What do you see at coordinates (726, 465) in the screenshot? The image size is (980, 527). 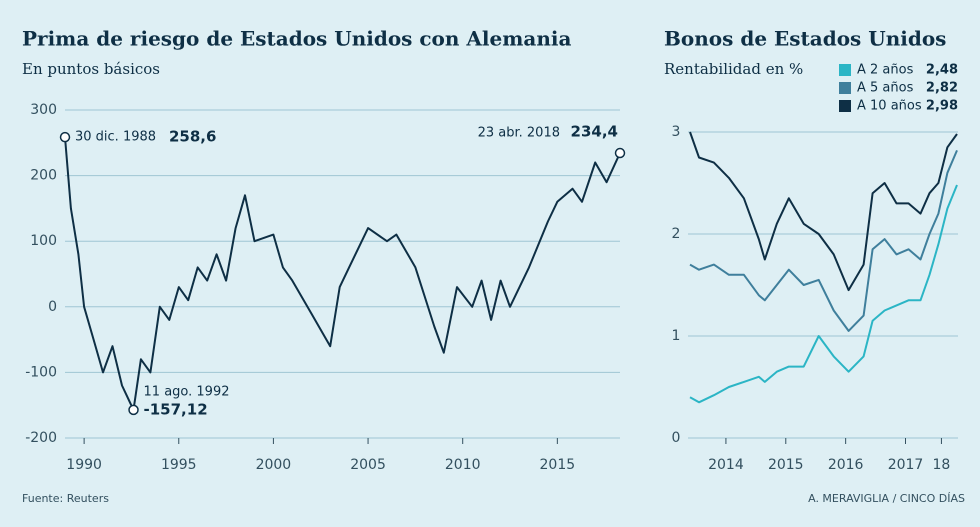 I see `x-tick-label: 2014` at bounding box center [726, 465].